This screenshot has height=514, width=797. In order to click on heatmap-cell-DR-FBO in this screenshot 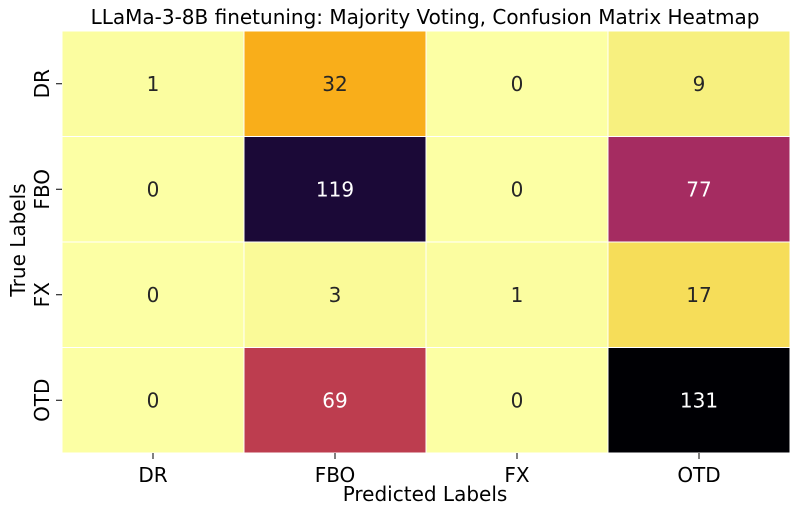, I will do `click(335, 83)`.